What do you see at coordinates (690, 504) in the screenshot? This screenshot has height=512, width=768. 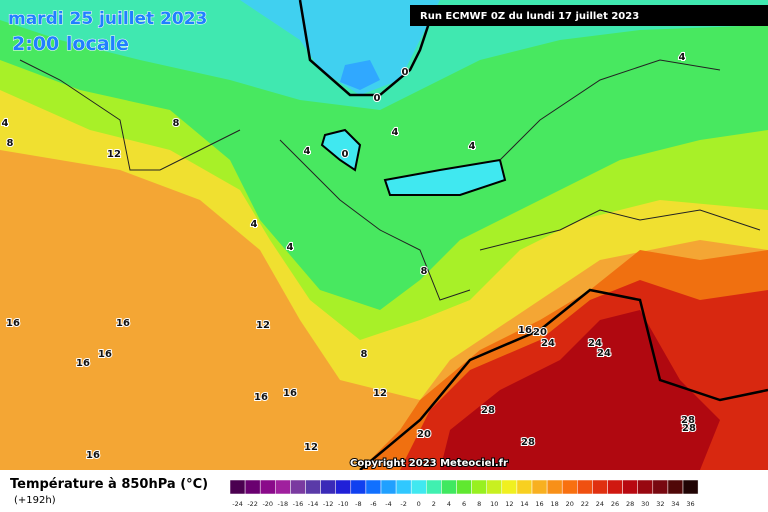 I see `legend-label: 36` at bounding box center [690, 504].